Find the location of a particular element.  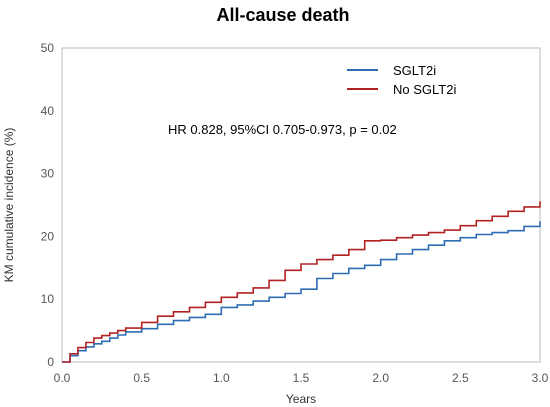

y-tick-label: 50 is located at coordinates (48, 48).